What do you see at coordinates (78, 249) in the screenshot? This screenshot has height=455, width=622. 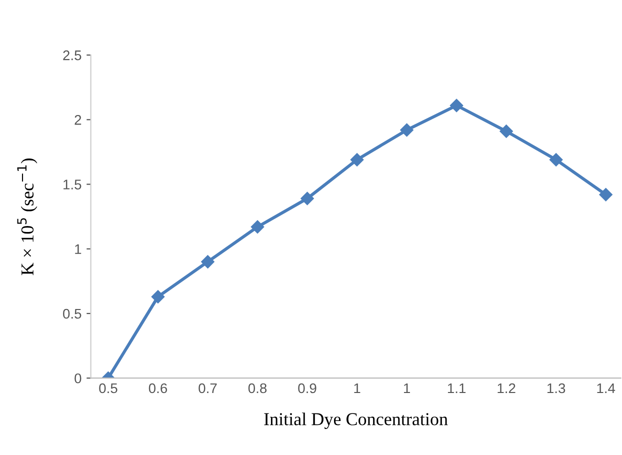 I see `y-tick-label: 1` at bounding box center [78, 249].